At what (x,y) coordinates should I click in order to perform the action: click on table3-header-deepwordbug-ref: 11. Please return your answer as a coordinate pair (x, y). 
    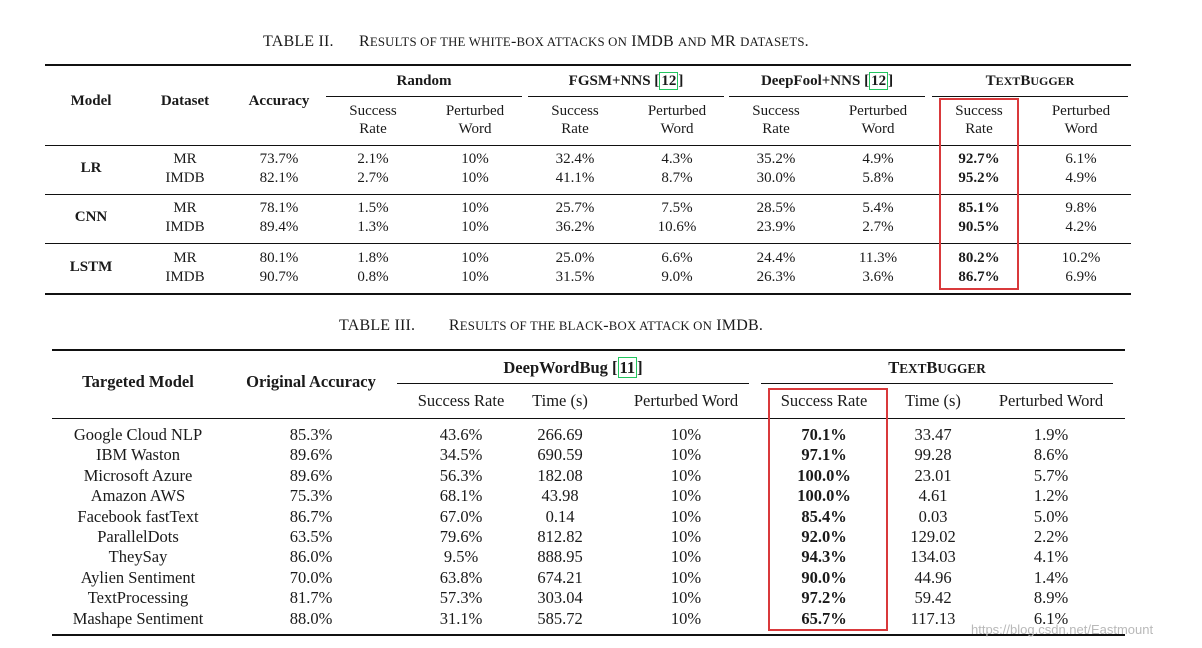
    Looking at the image, I should click on (627, 367).